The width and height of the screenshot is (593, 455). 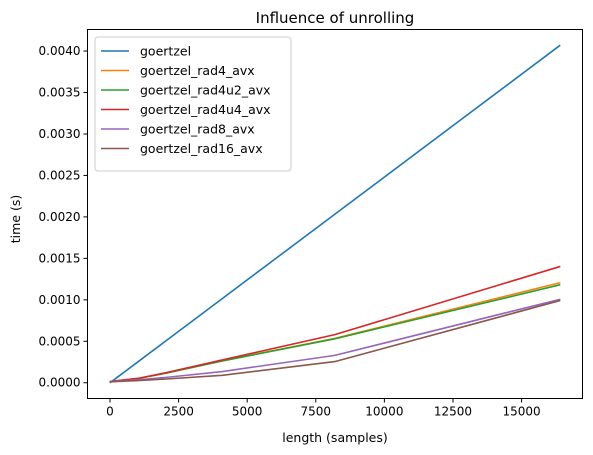 What do you see at coordinates (453, 412) in the screenshot?
I see `x-tick-label: 12500` at bounding box center [453, 412].